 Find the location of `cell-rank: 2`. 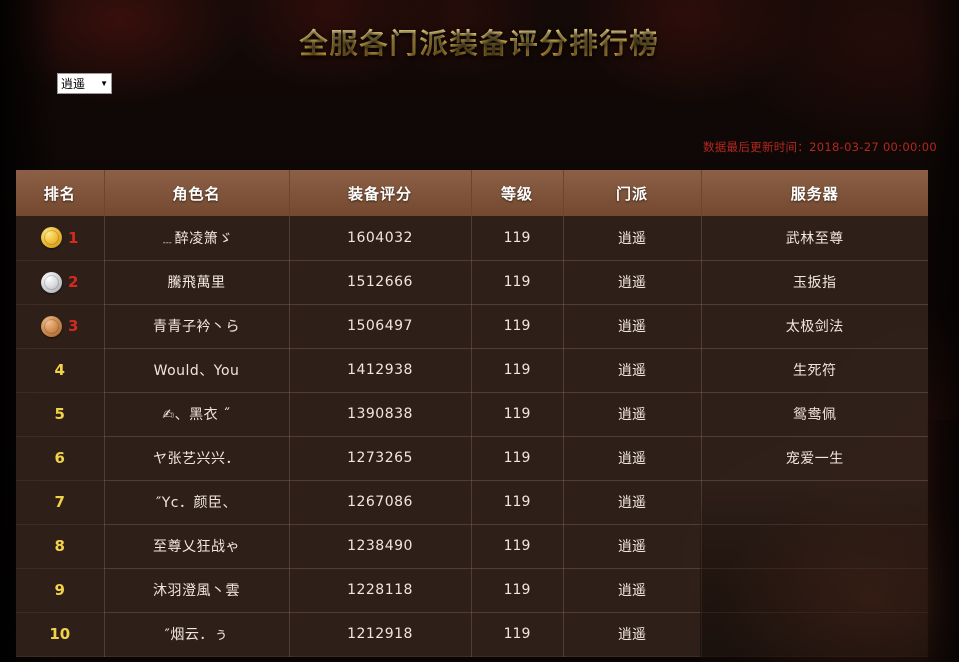

cell-rank: 2 is located at coordinates (60, 282).